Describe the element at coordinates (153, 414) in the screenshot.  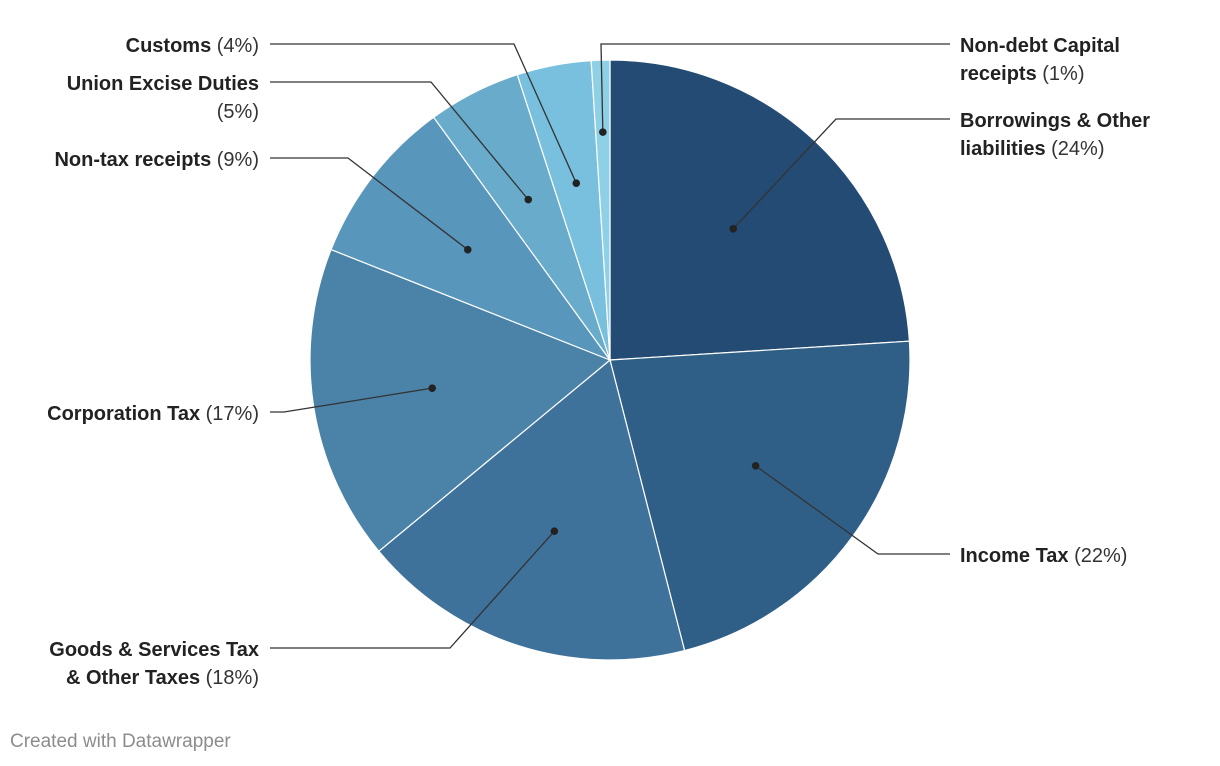
I see `slice-label-4-line-1: Corporation Tax (17%)` at that location.